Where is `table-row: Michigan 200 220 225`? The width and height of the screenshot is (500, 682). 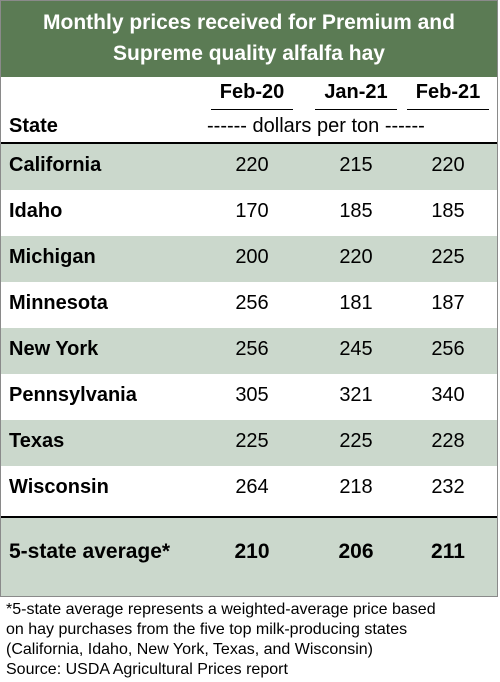
table-row: Michigan 200 220 225 is located at coordinates (249, 259).